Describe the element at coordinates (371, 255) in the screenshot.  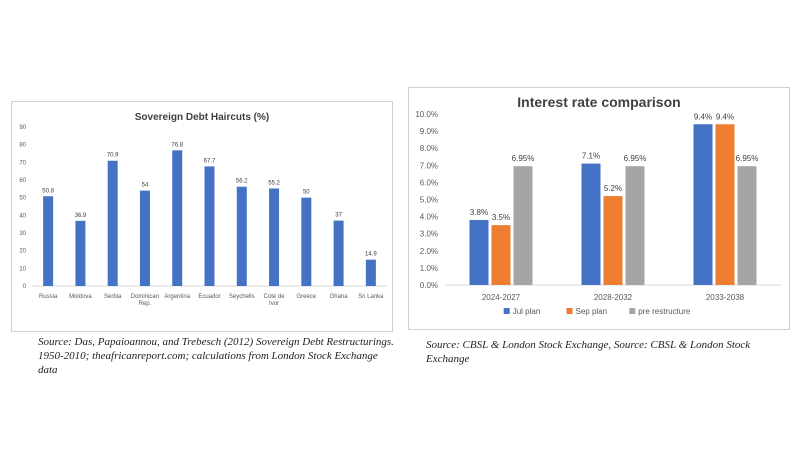
I see `bar-value-label: 14.9` at that location.